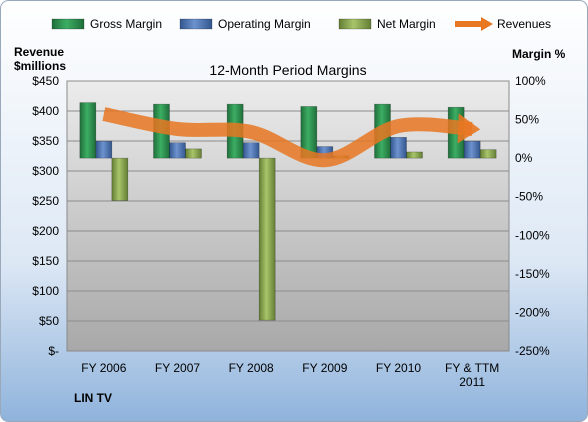 This screenshot has height=422, width=588. Describe the element at coordinates (532, 312) in the screenshot. I see `right-tick-label: -200%` at that location.